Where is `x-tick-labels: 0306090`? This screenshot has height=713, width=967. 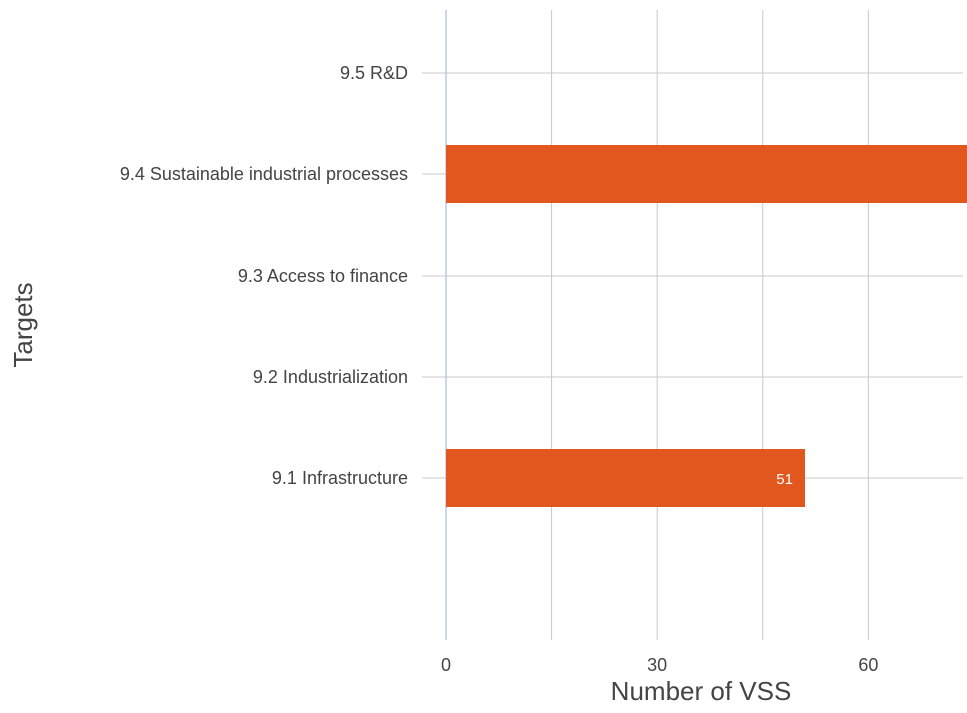
x-tick-labels: 0306090 is located at coordinates (659, 665).